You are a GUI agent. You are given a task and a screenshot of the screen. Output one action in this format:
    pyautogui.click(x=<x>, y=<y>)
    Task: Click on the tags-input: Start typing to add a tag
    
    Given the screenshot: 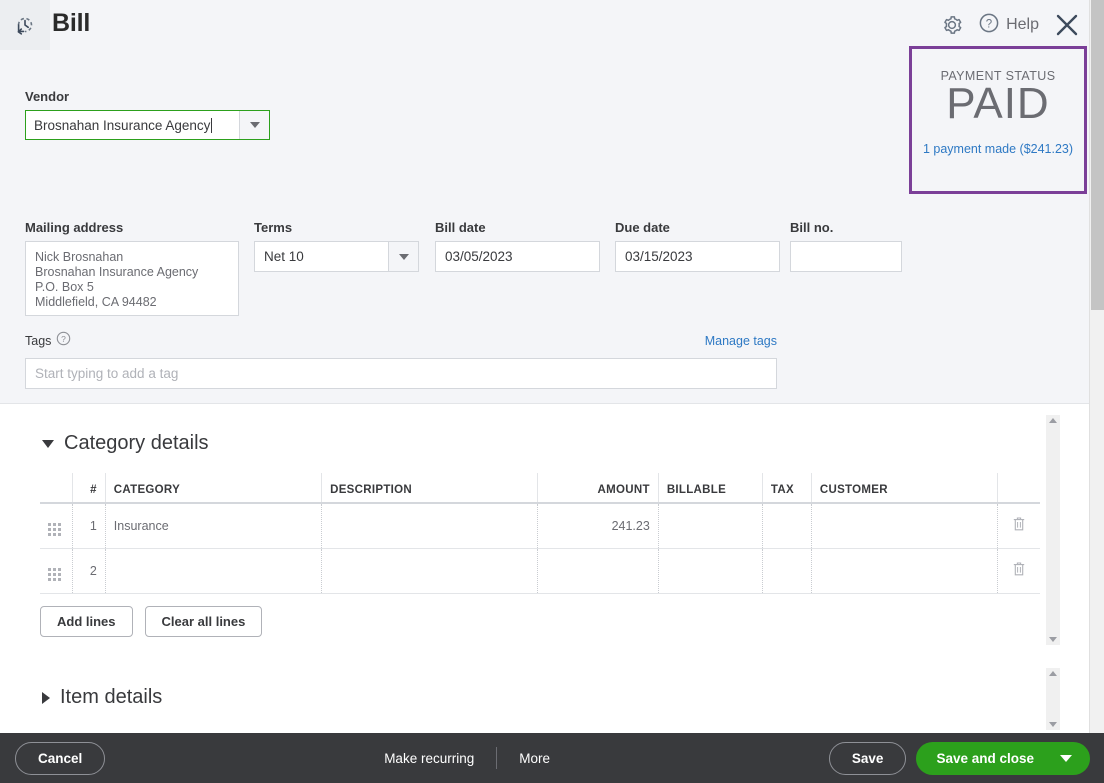 What is the action you would take?
    pyautogui.click(x=401, y=373)
    